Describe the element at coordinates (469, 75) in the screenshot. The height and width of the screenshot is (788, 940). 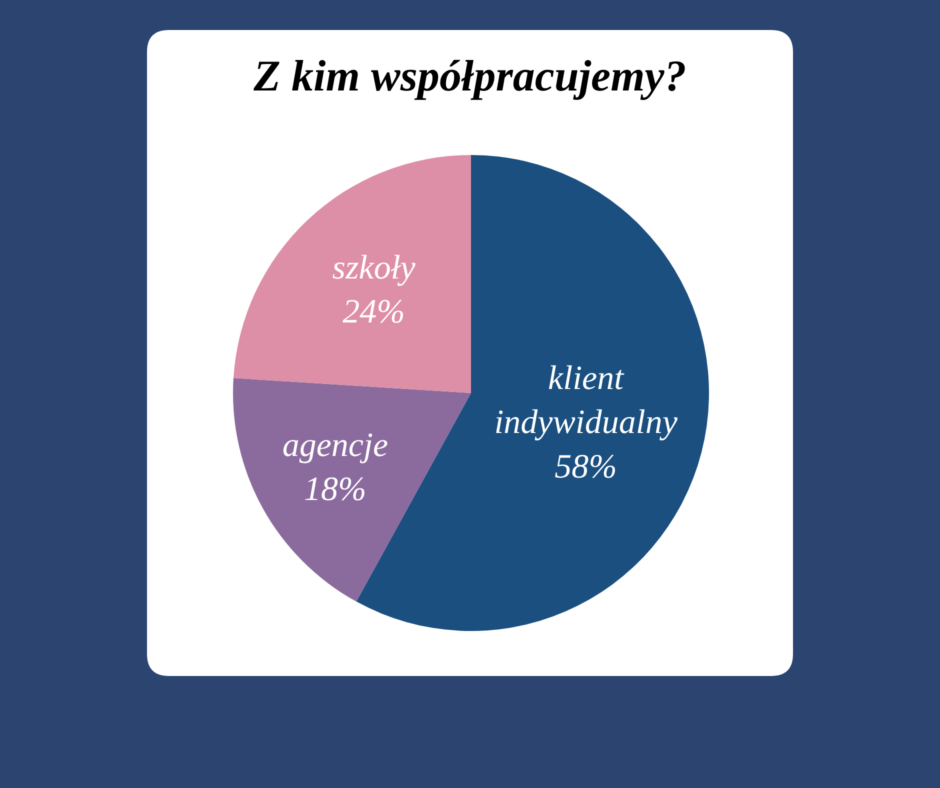
I see `chart-title: Z kim współpracujemy?` at that location.